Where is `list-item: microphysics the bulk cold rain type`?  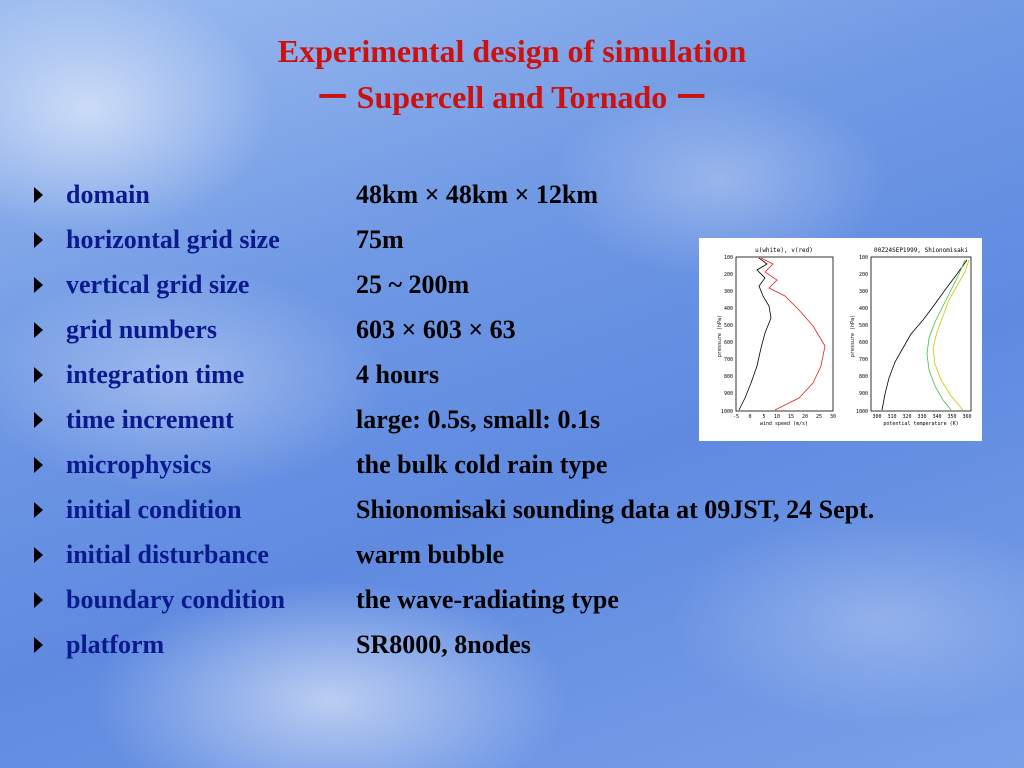
list-item: microphysics the bulk cold rain type is located at coordinates (520, 464).